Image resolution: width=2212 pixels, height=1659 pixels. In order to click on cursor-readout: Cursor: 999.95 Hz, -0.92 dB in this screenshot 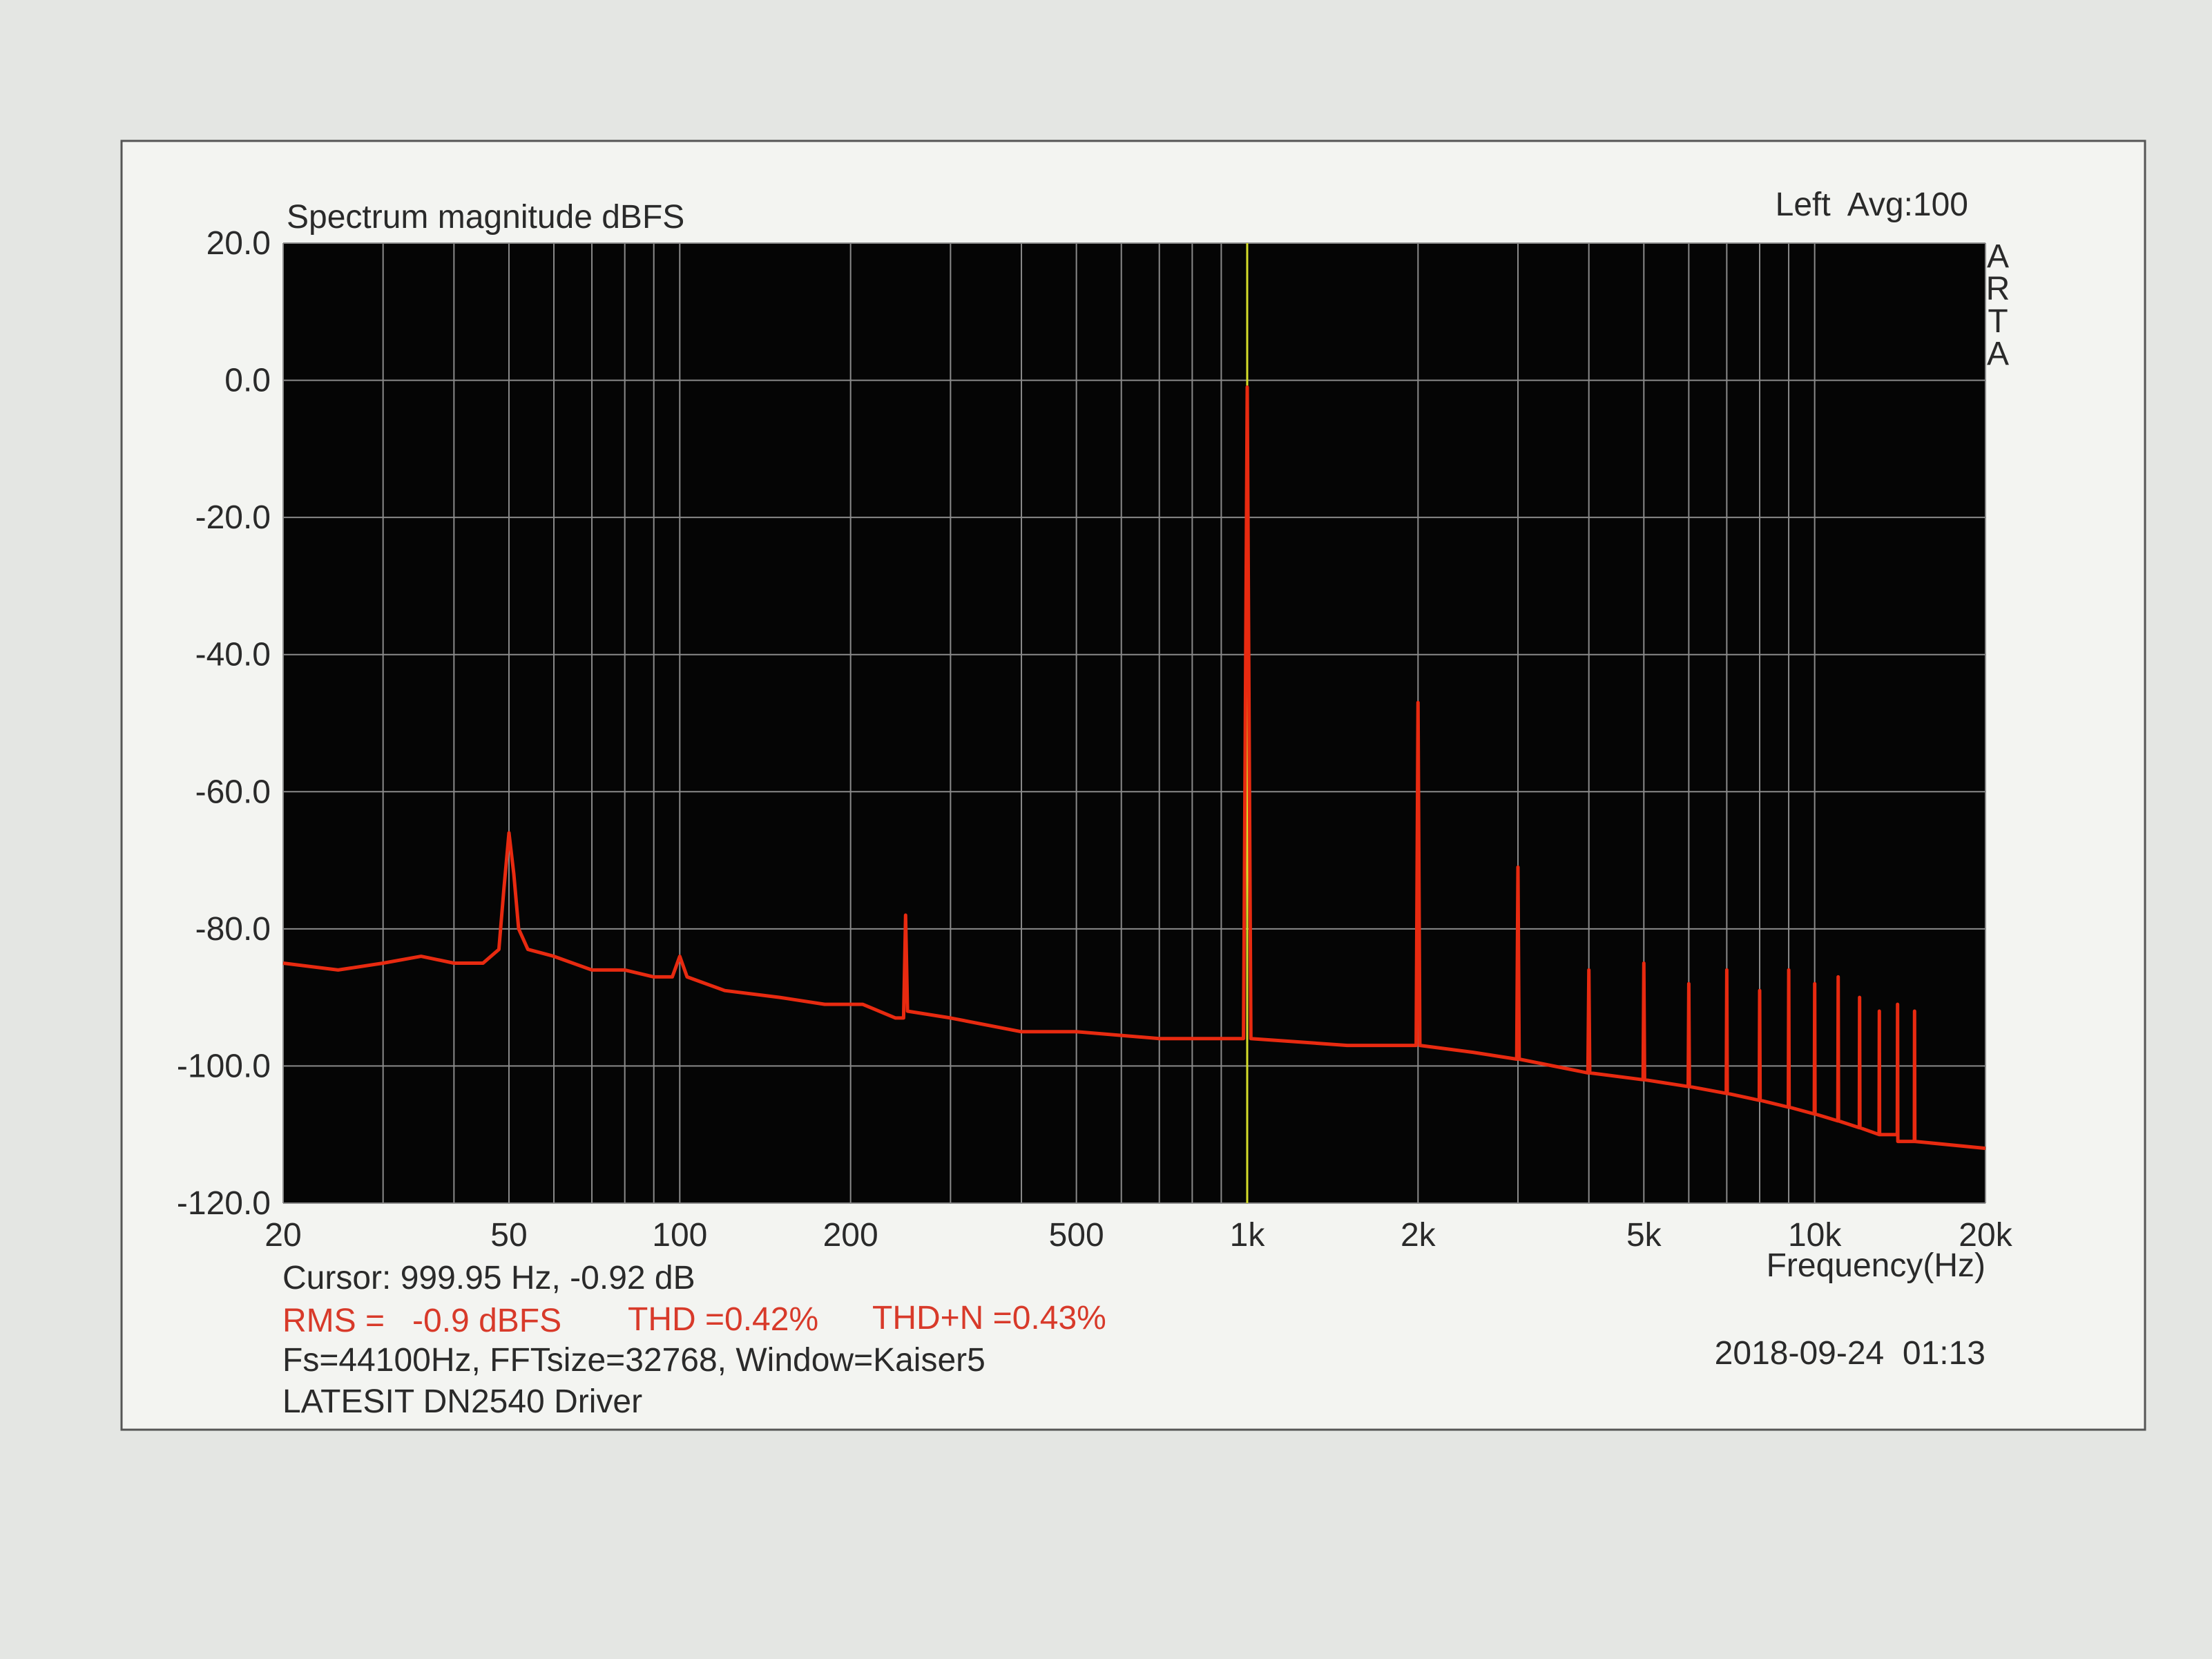, I will do `click(489, 1278)`.